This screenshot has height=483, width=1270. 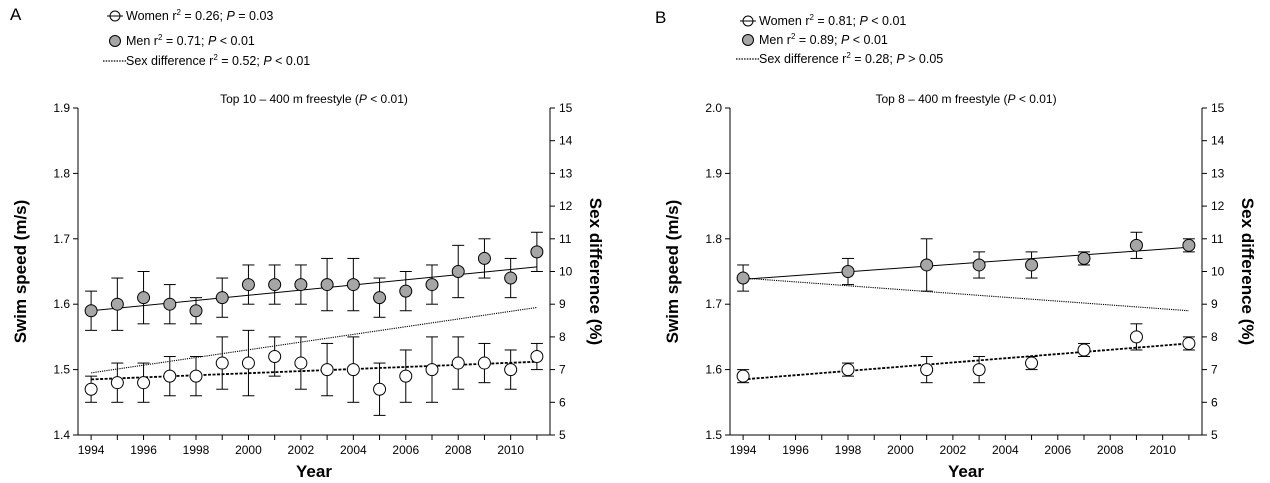 What do you see at coordinates (16, 14) in the screenshot?
I see `panel-letter: A` at bounding box center [16, 14].